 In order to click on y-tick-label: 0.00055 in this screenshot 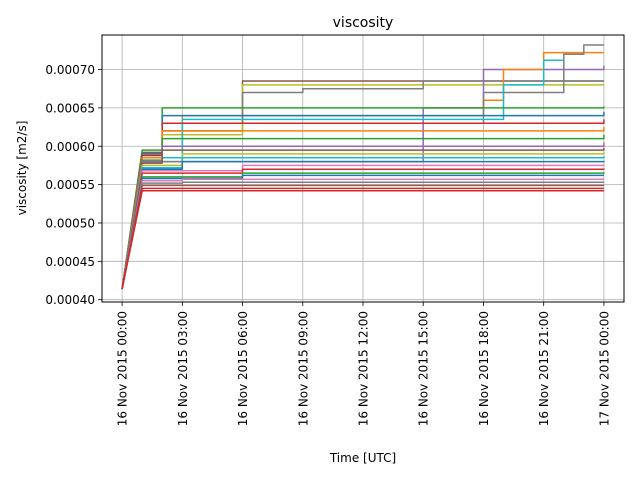, I will do `click(70, 185)`.